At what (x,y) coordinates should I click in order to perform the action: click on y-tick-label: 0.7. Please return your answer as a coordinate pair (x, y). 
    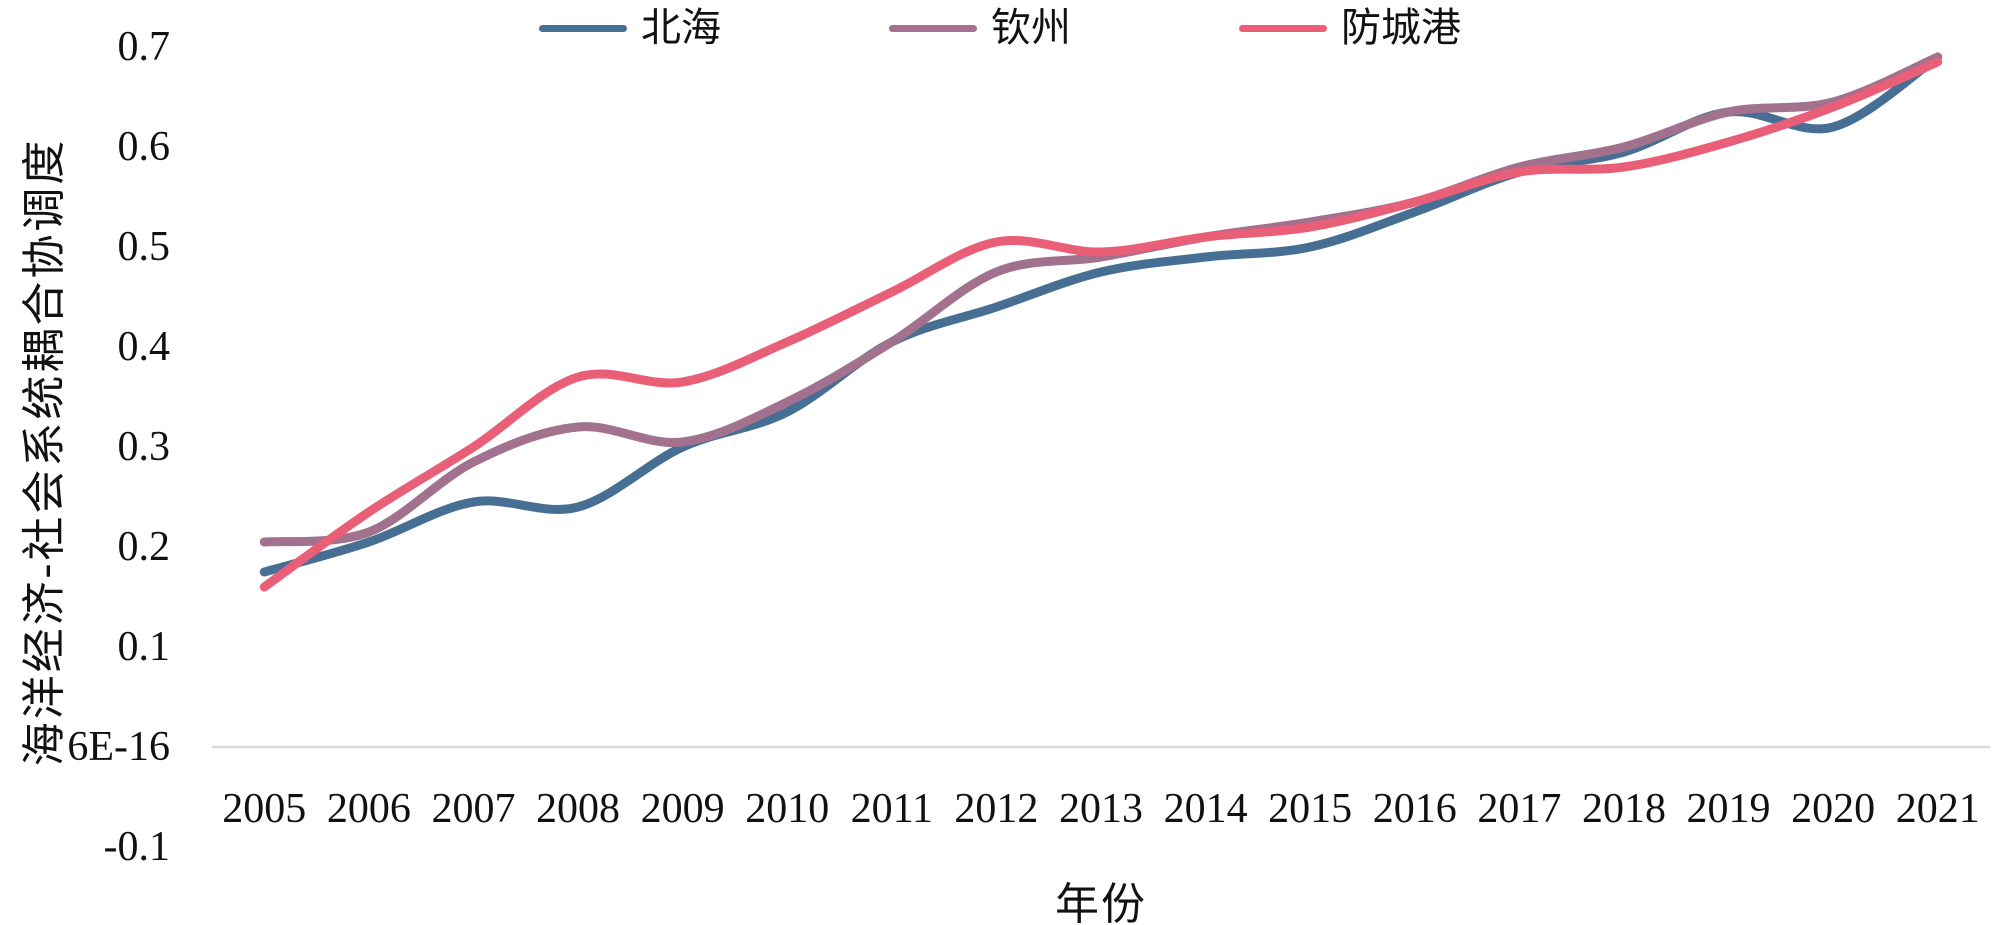
    Looking at the image, I should click on (144, 47).